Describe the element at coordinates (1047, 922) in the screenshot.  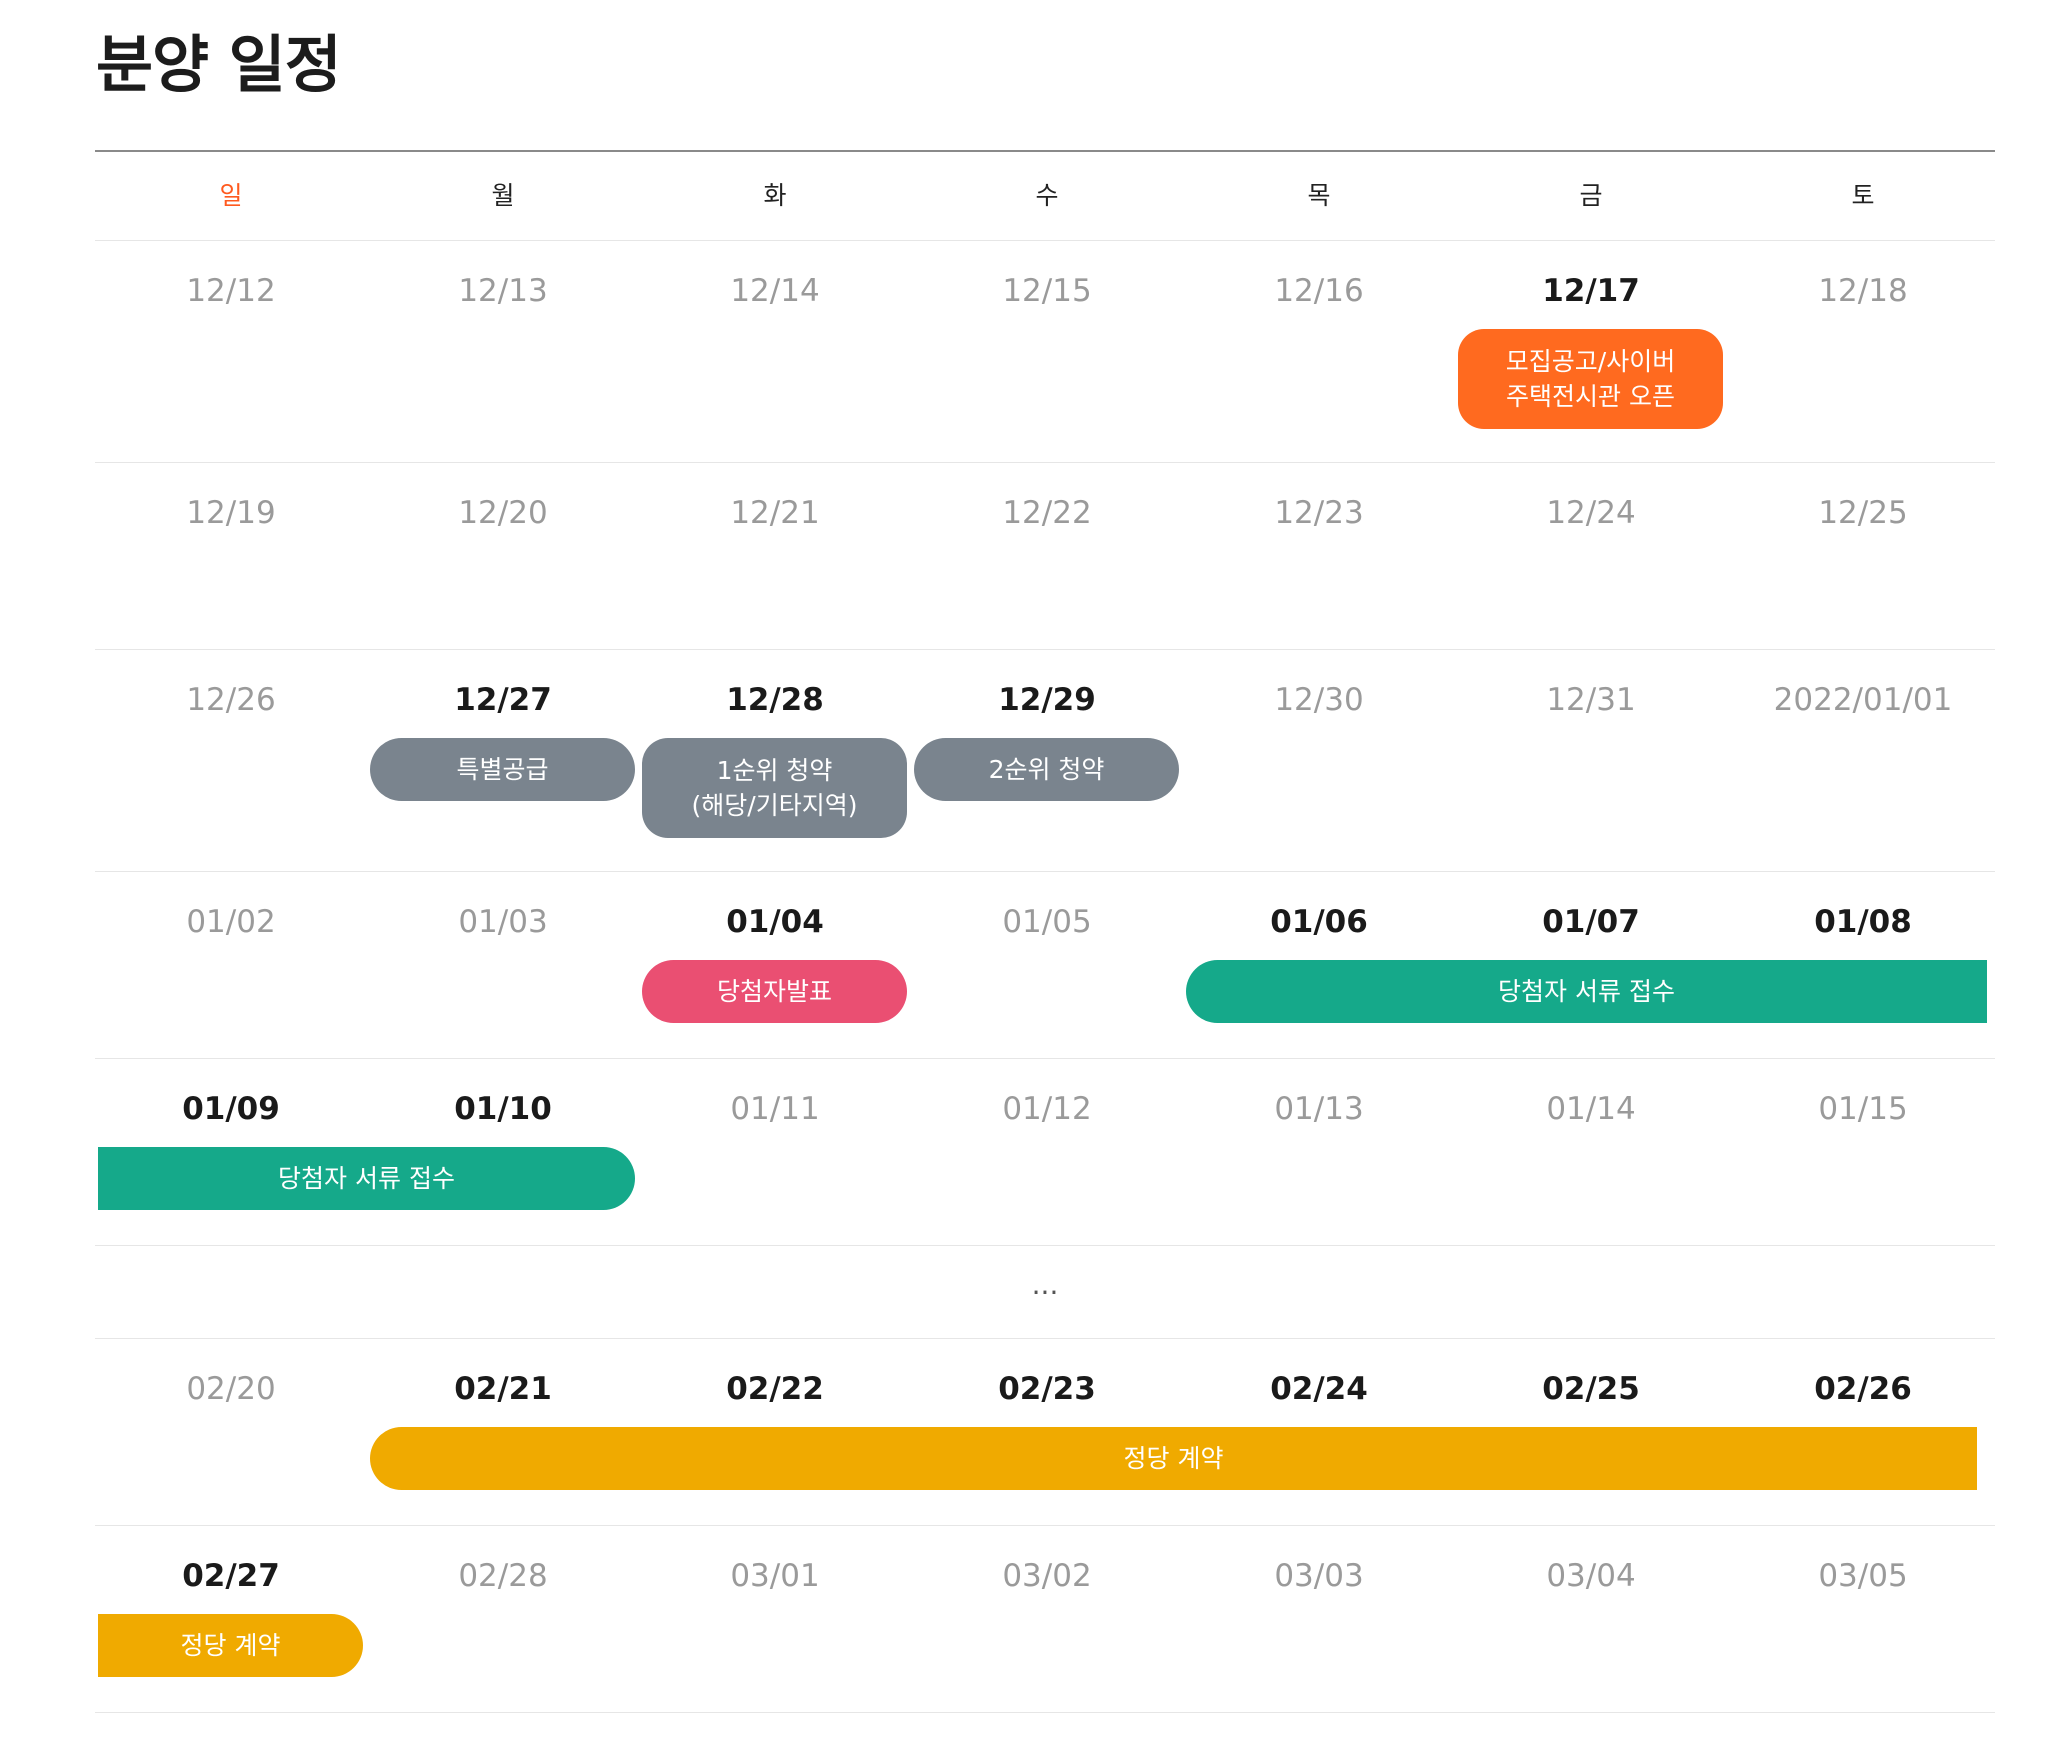
I see `day-date: 01/05` at that location.